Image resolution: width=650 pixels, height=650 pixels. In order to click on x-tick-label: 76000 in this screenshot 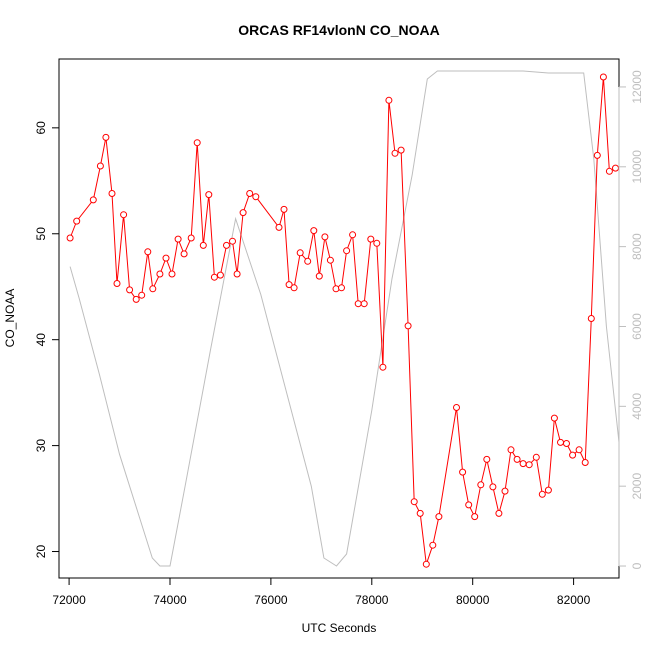, I will do `click(271, 600)`.